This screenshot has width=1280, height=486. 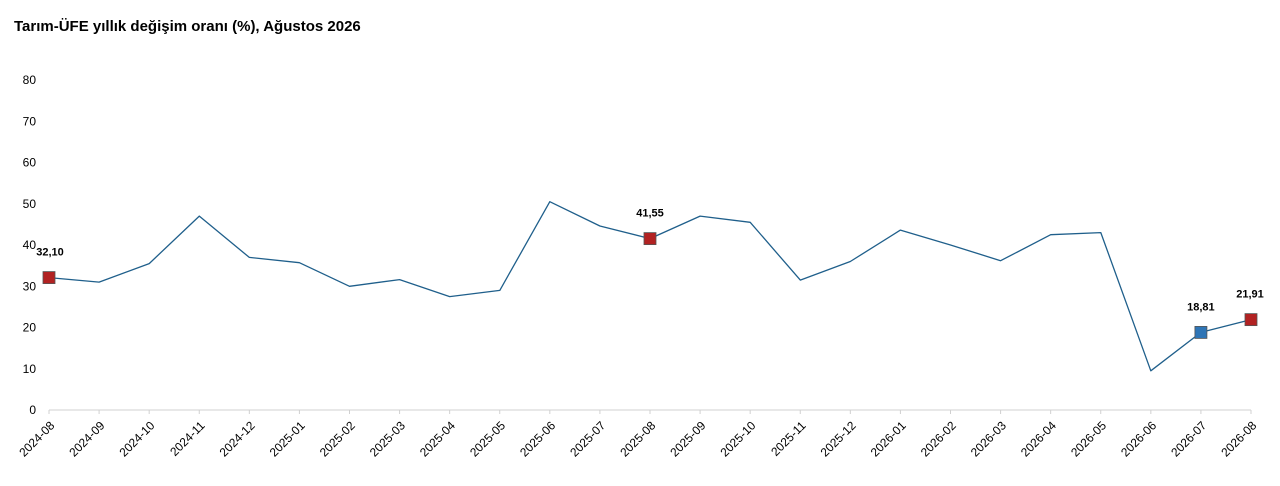 I want to click on x-tick-label: 2026-04, so click(x=1038, y=438).